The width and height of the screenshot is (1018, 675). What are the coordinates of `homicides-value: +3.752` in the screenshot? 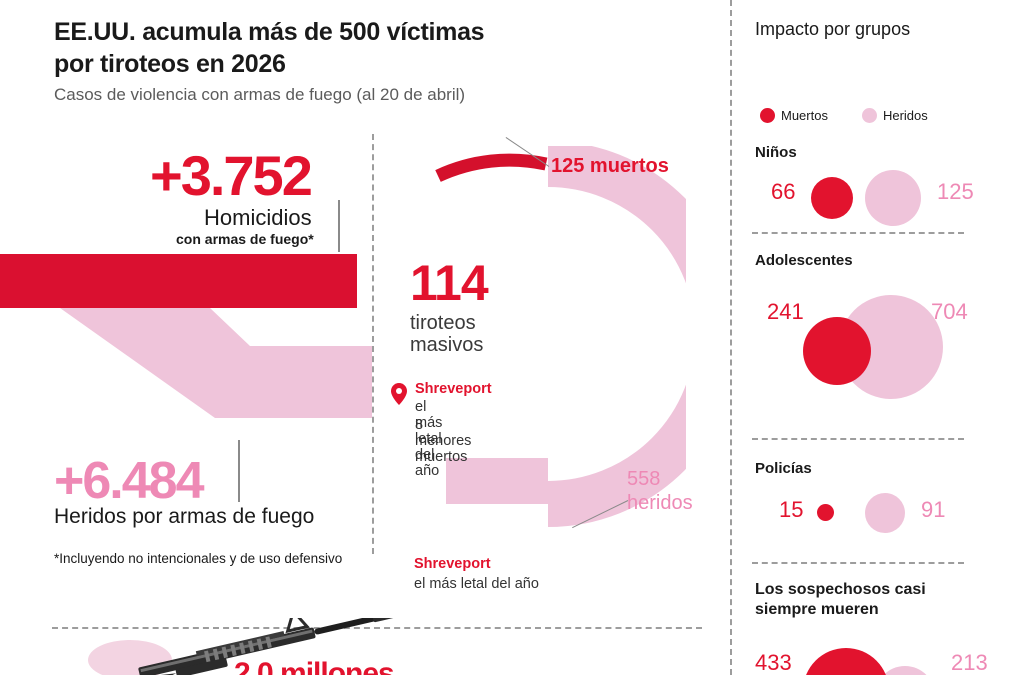 It's located at (231, 175).